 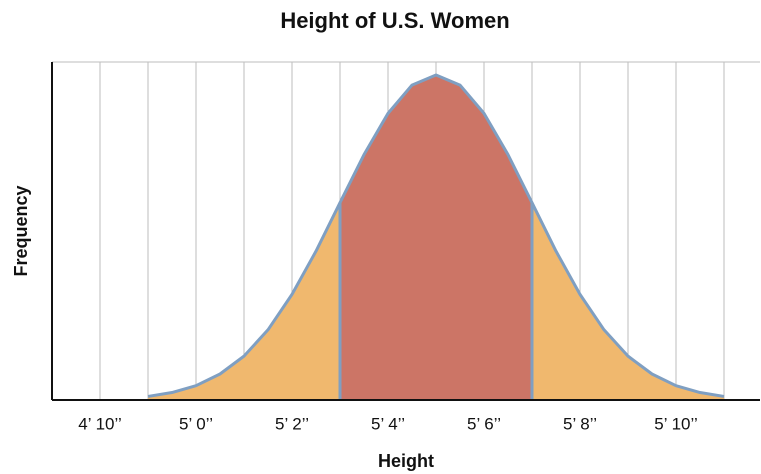 I want to click on x-tick-label: 4’ 10’’, so click(x=99, y=423).